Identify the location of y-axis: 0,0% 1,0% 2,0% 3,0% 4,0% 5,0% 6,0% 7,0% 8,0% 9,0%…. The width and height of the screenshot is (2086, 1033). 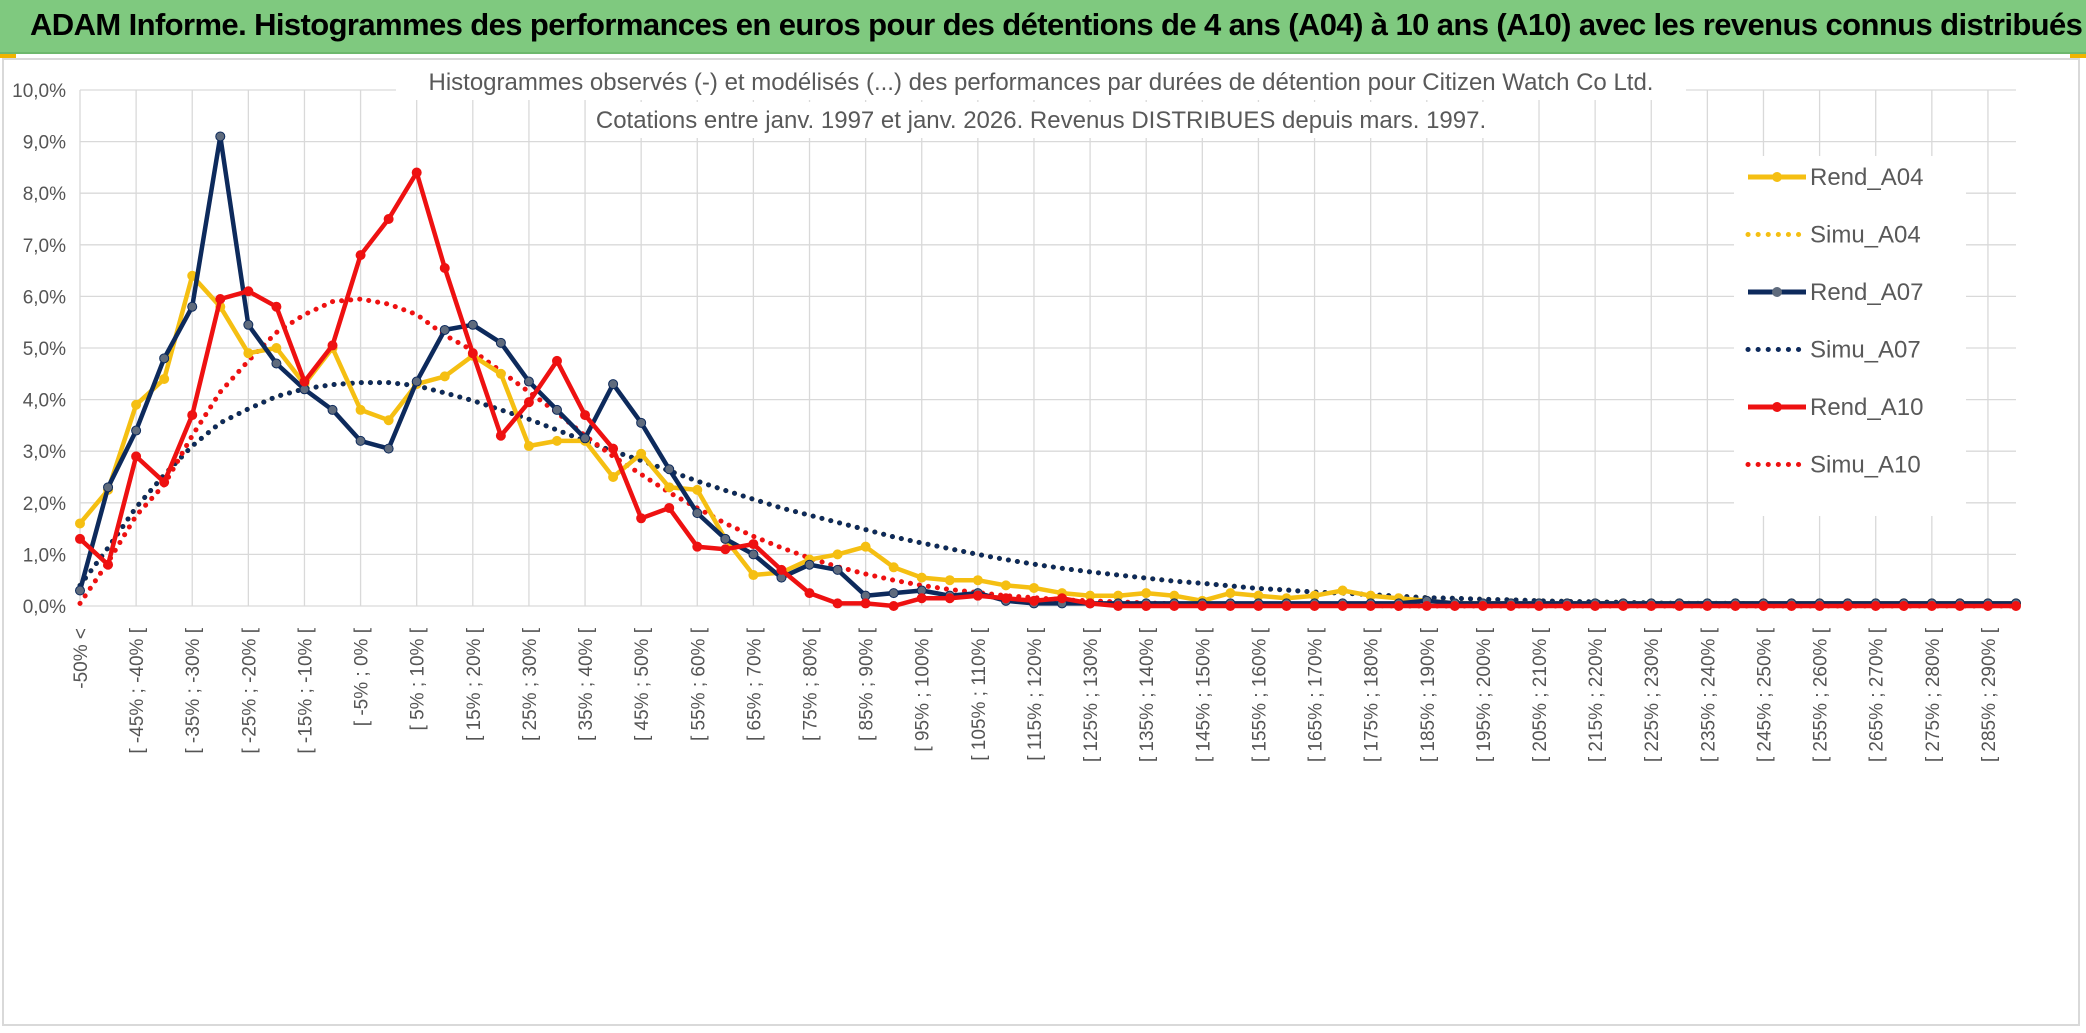
(39, 349).